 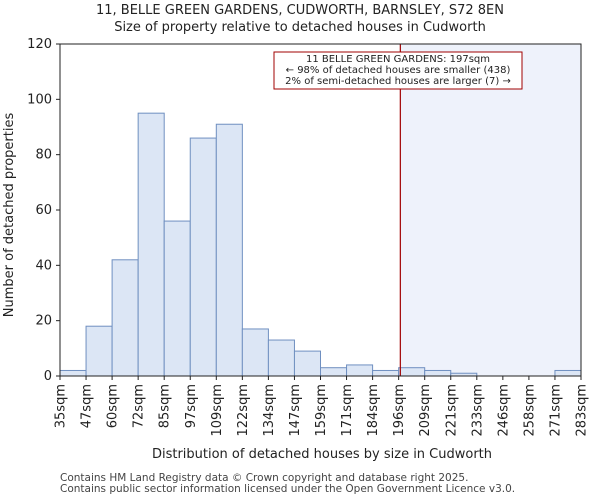 I want to click on bar-134sqm, so click(x=281, y=358).